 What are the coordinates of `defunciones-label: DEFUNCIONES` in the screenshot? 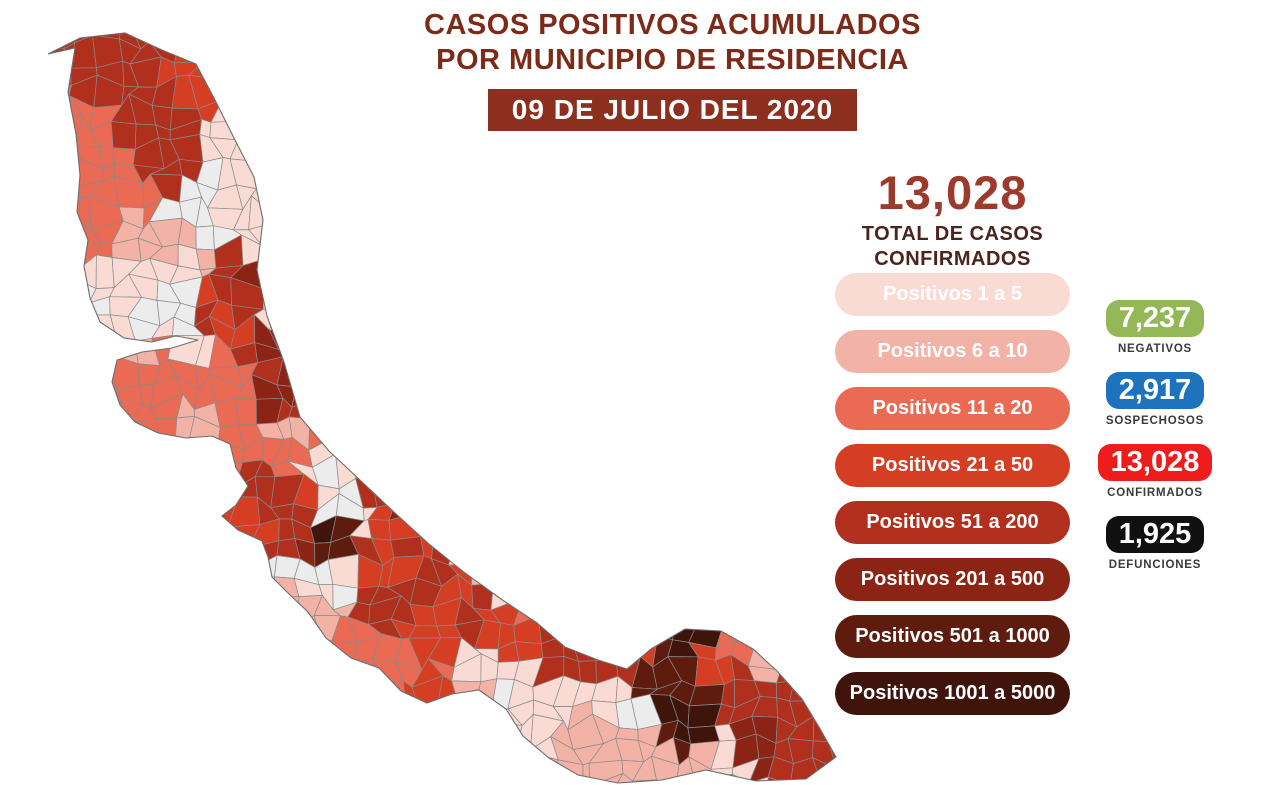 It's located at (1155, 565).